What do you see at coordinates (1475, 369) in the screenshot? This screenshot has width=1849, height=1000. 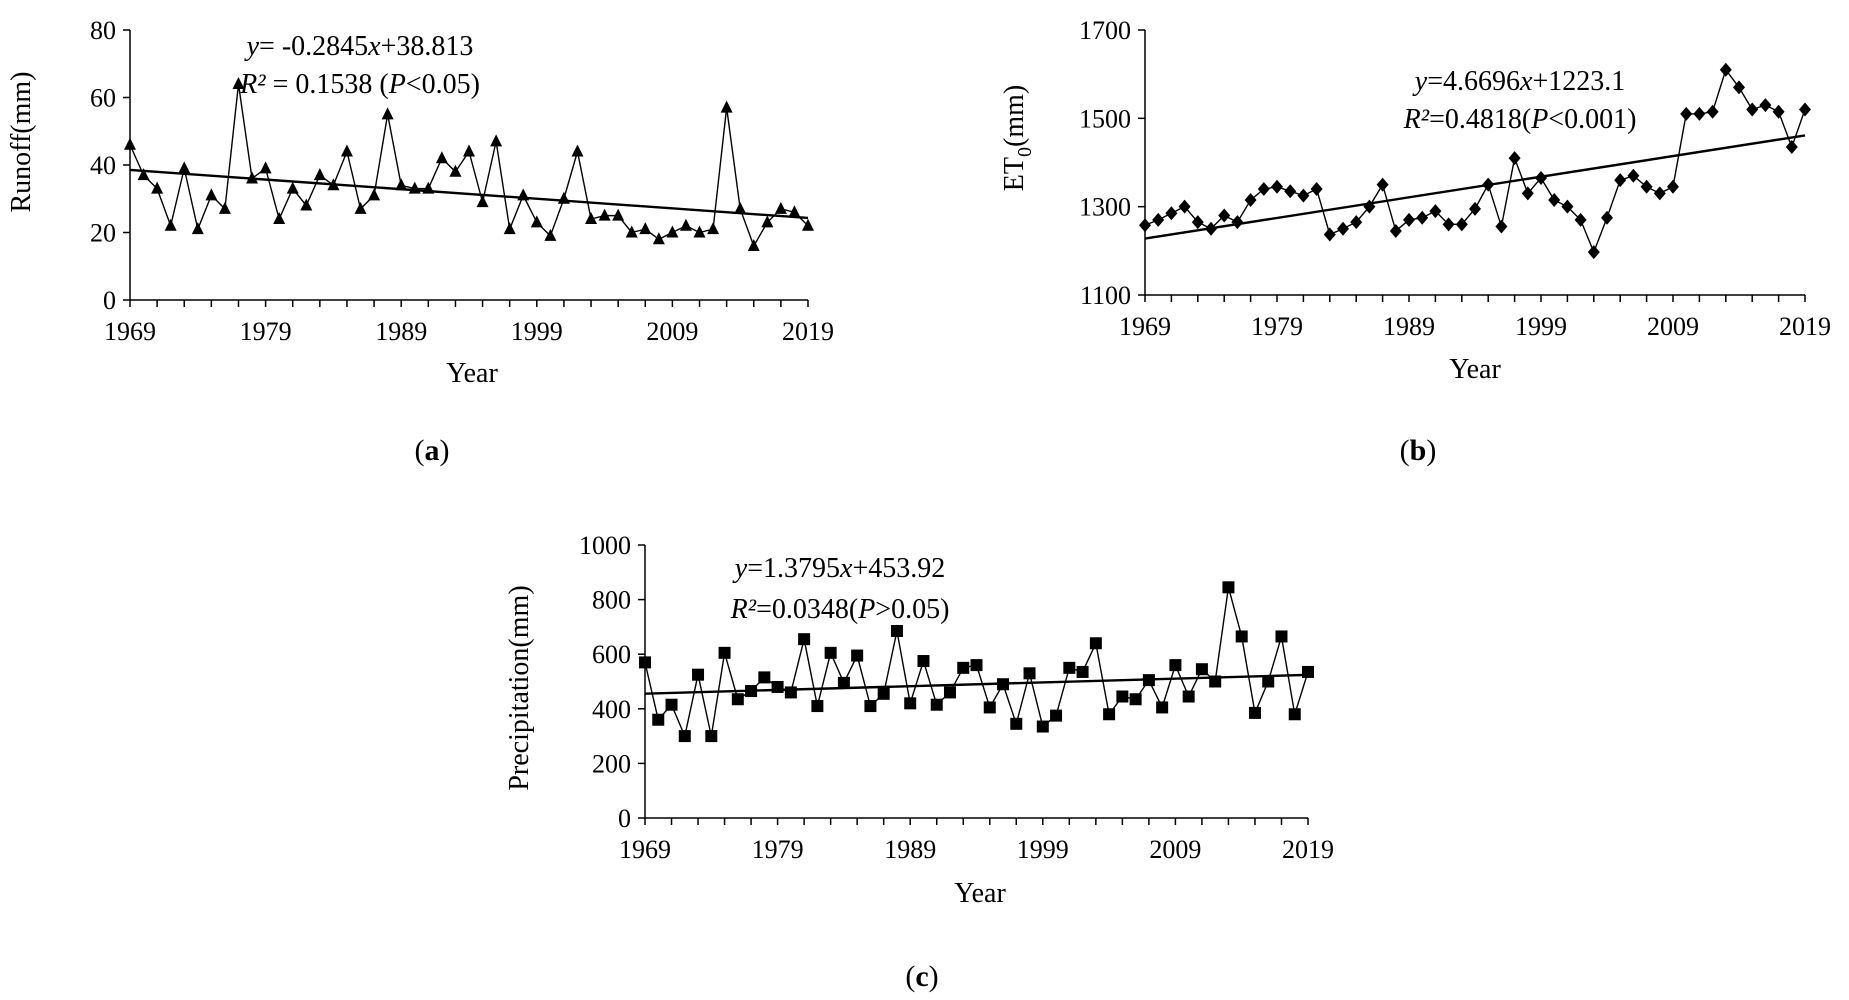 I see `panel-b-xlabel: Year` at bounding box center [1475, 369].